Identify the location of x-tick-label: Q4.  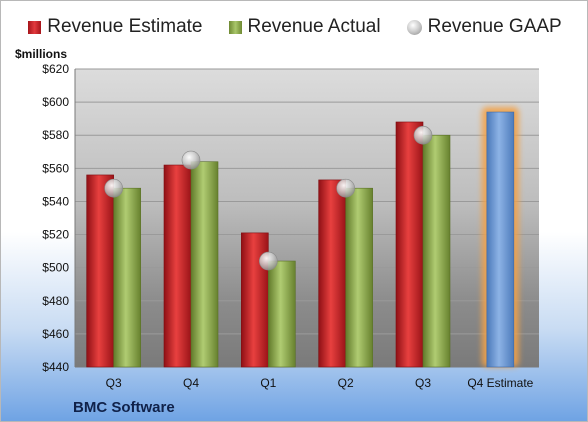
(191, 383).